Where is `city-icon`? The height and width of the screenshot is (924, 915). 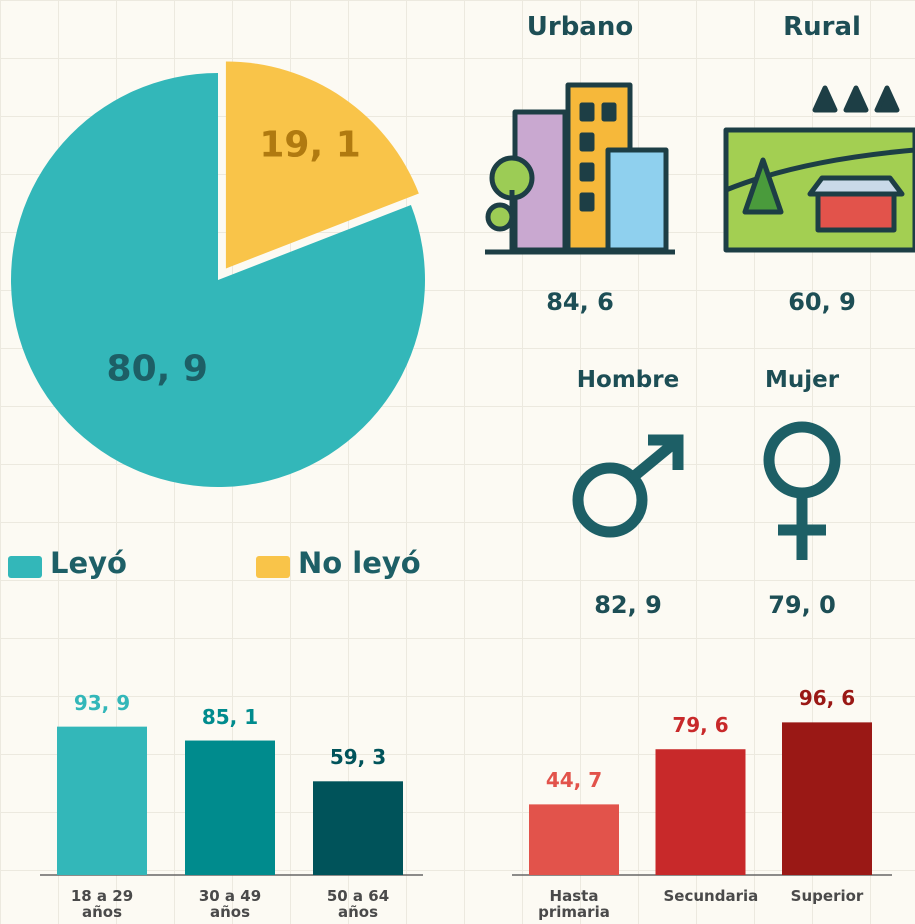
city-icon is located at coordinates (580, 168).